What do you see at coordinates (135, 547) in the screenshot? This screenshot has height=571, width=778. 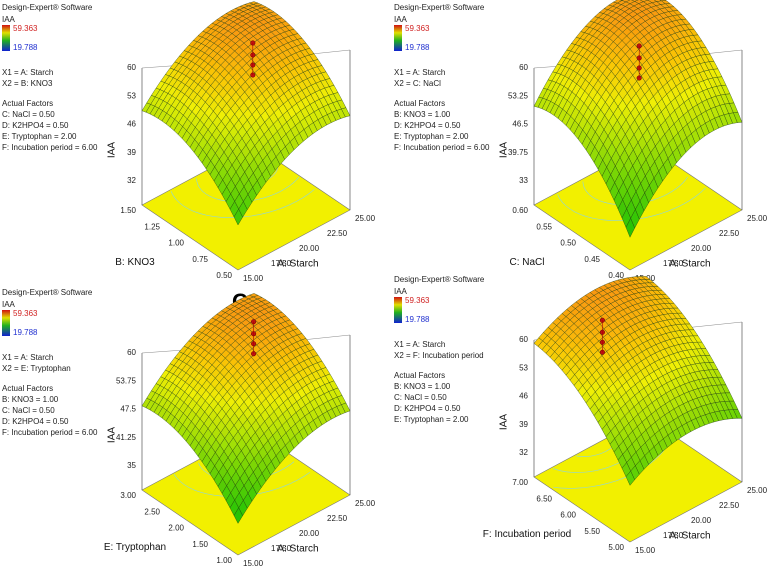 I see `y-axis-label: E: Tryptophan` at bounding box center [135, 547].